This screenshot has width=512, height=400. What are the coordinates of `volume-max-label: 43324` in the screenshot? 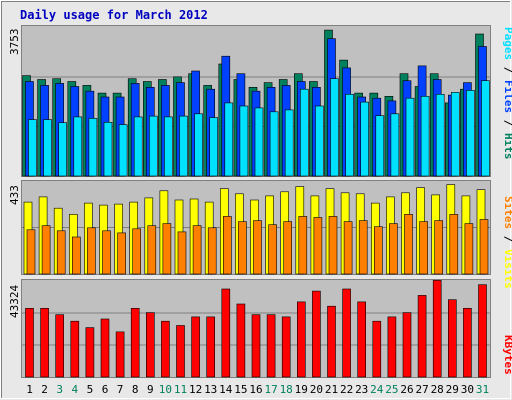 It's located at (14, 301).